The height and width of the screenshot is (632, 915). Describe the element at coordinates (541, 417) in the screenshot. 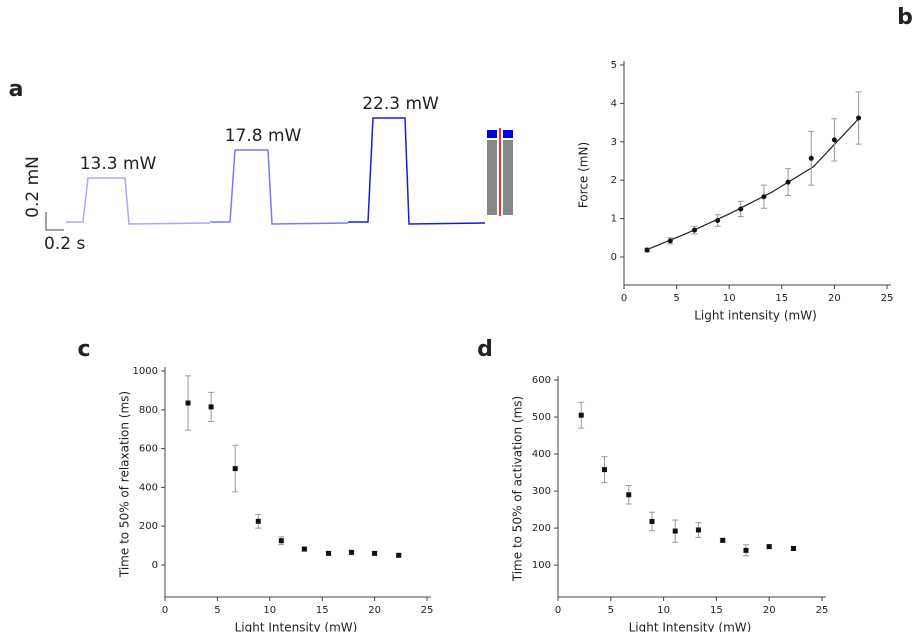

I see `y-tick-label: 500` at that location.